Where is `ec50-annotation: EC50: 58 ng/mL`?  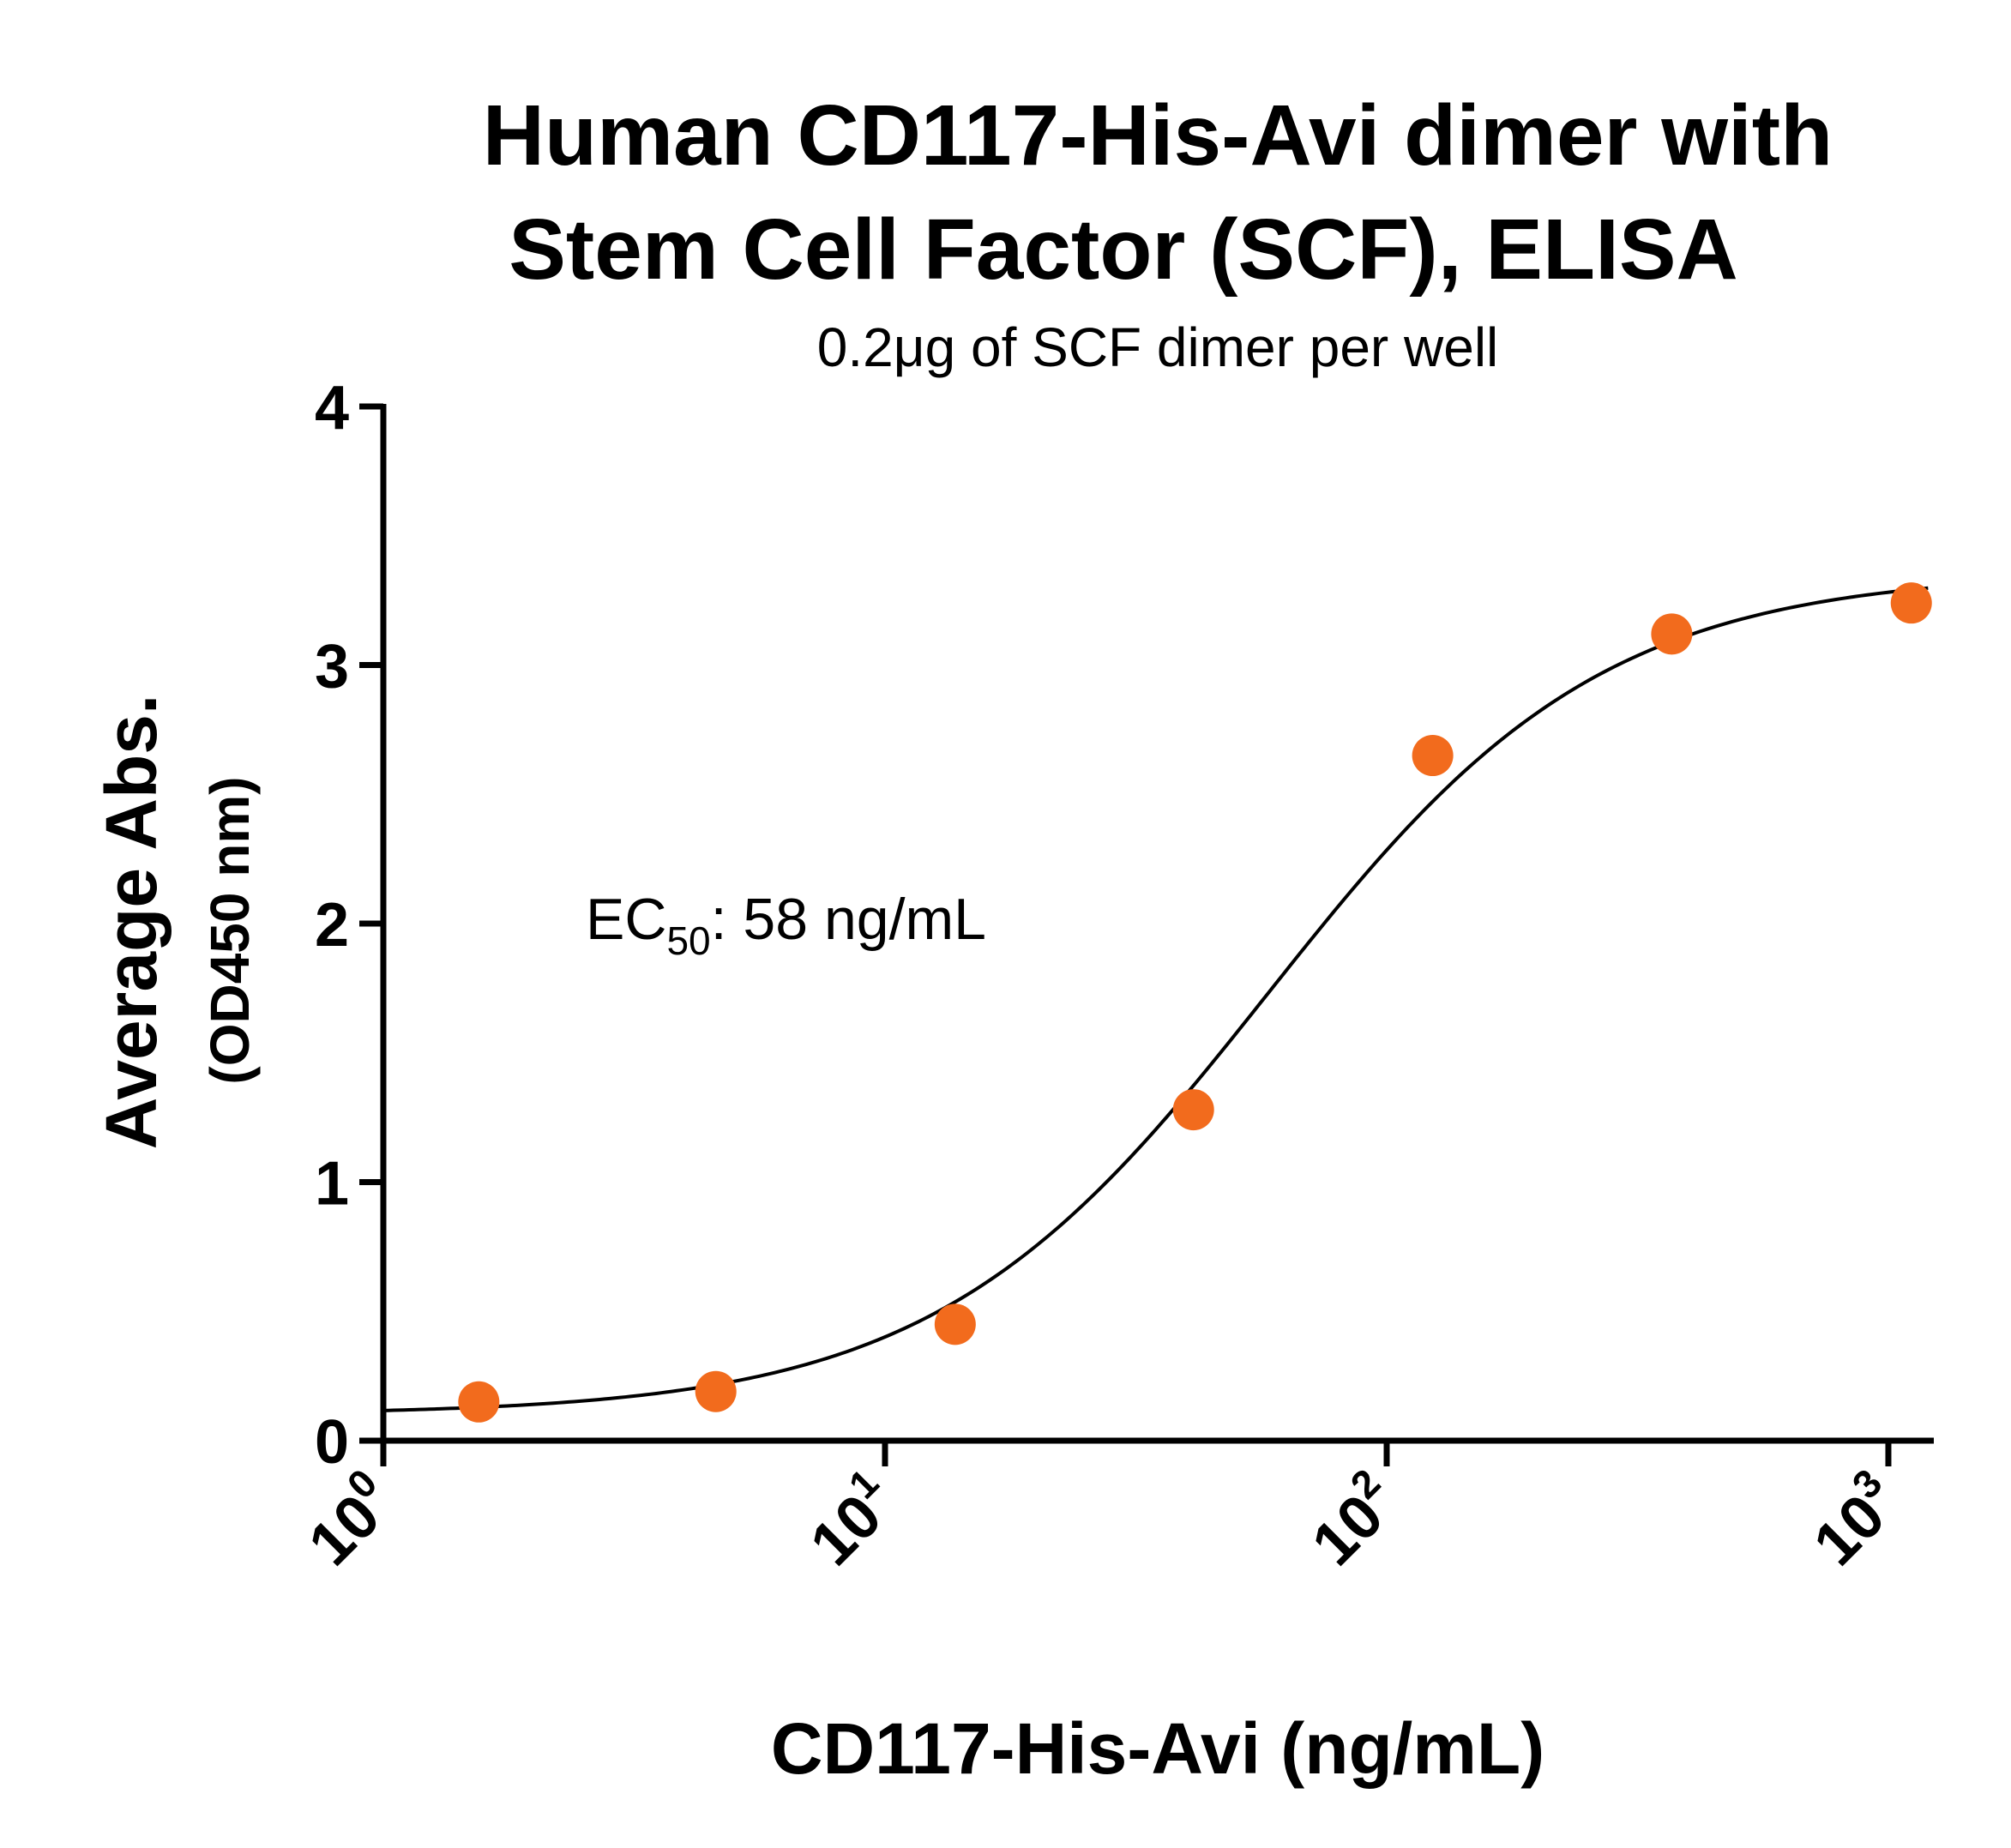 ec50-annotation: EC50: 58 ng/mL is located at coordinates (786, 925).